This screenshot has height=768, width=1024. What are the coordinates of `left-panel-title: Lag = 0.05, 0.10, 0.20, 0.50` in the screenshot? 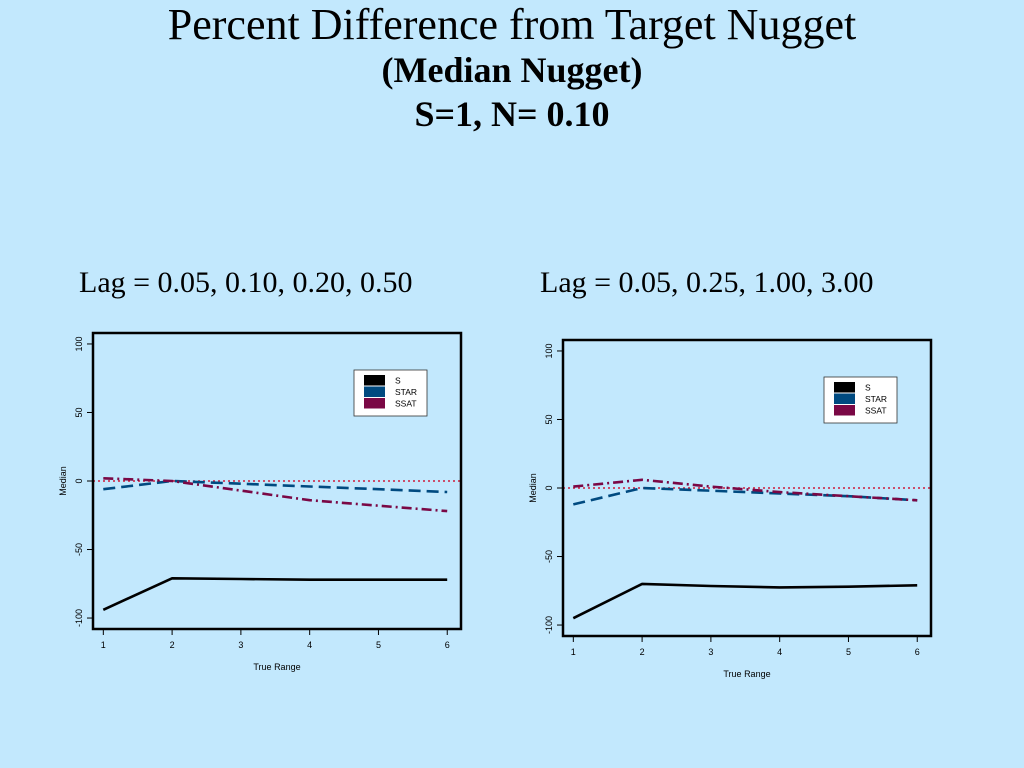 It's located at (246, 282).